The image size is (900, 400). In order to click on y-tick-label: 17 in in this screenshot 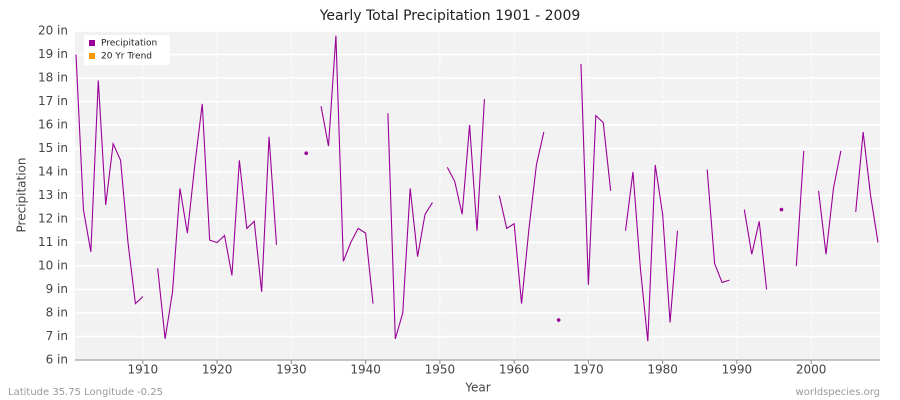, I will do `click(53, 101)`.